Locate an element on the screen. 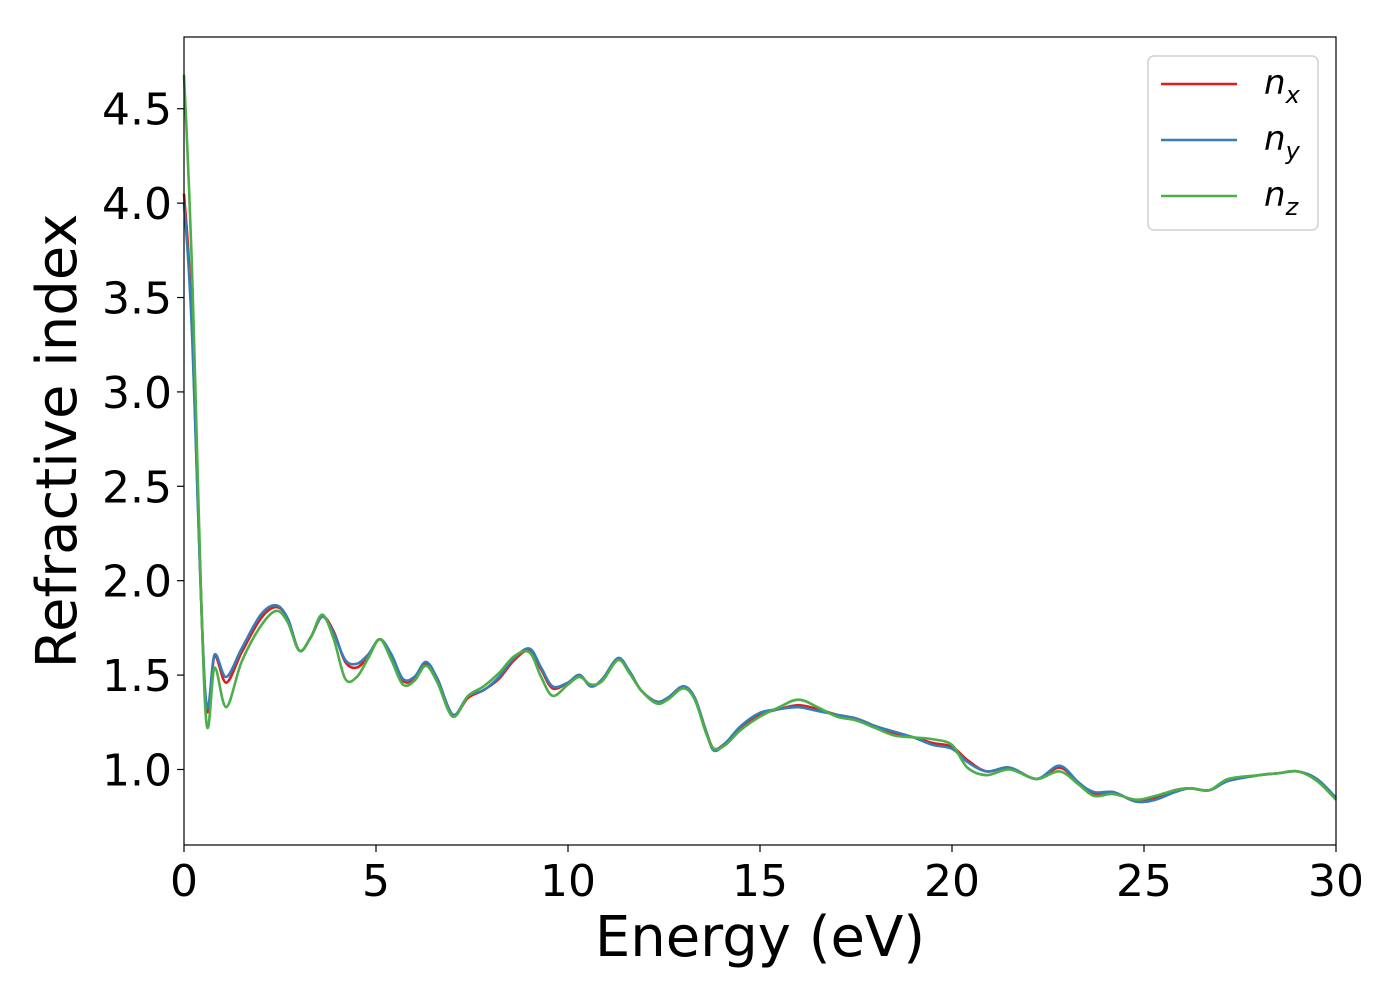 The image size is (1400, 1000). y-tick-label: 4.5 is located at coordinates (137, 110).